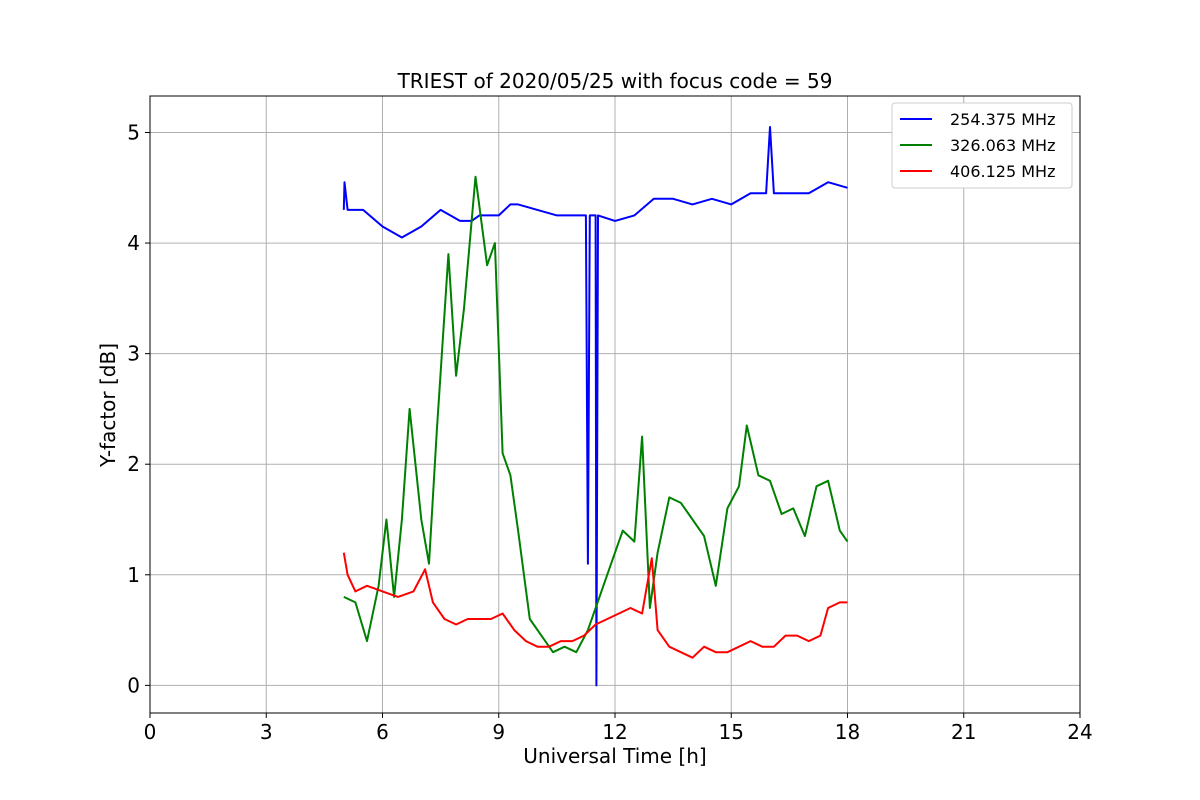  Describe the element at coordinates (731, 732) in the screenshot. I see `x-tick-label: 15` at that location.